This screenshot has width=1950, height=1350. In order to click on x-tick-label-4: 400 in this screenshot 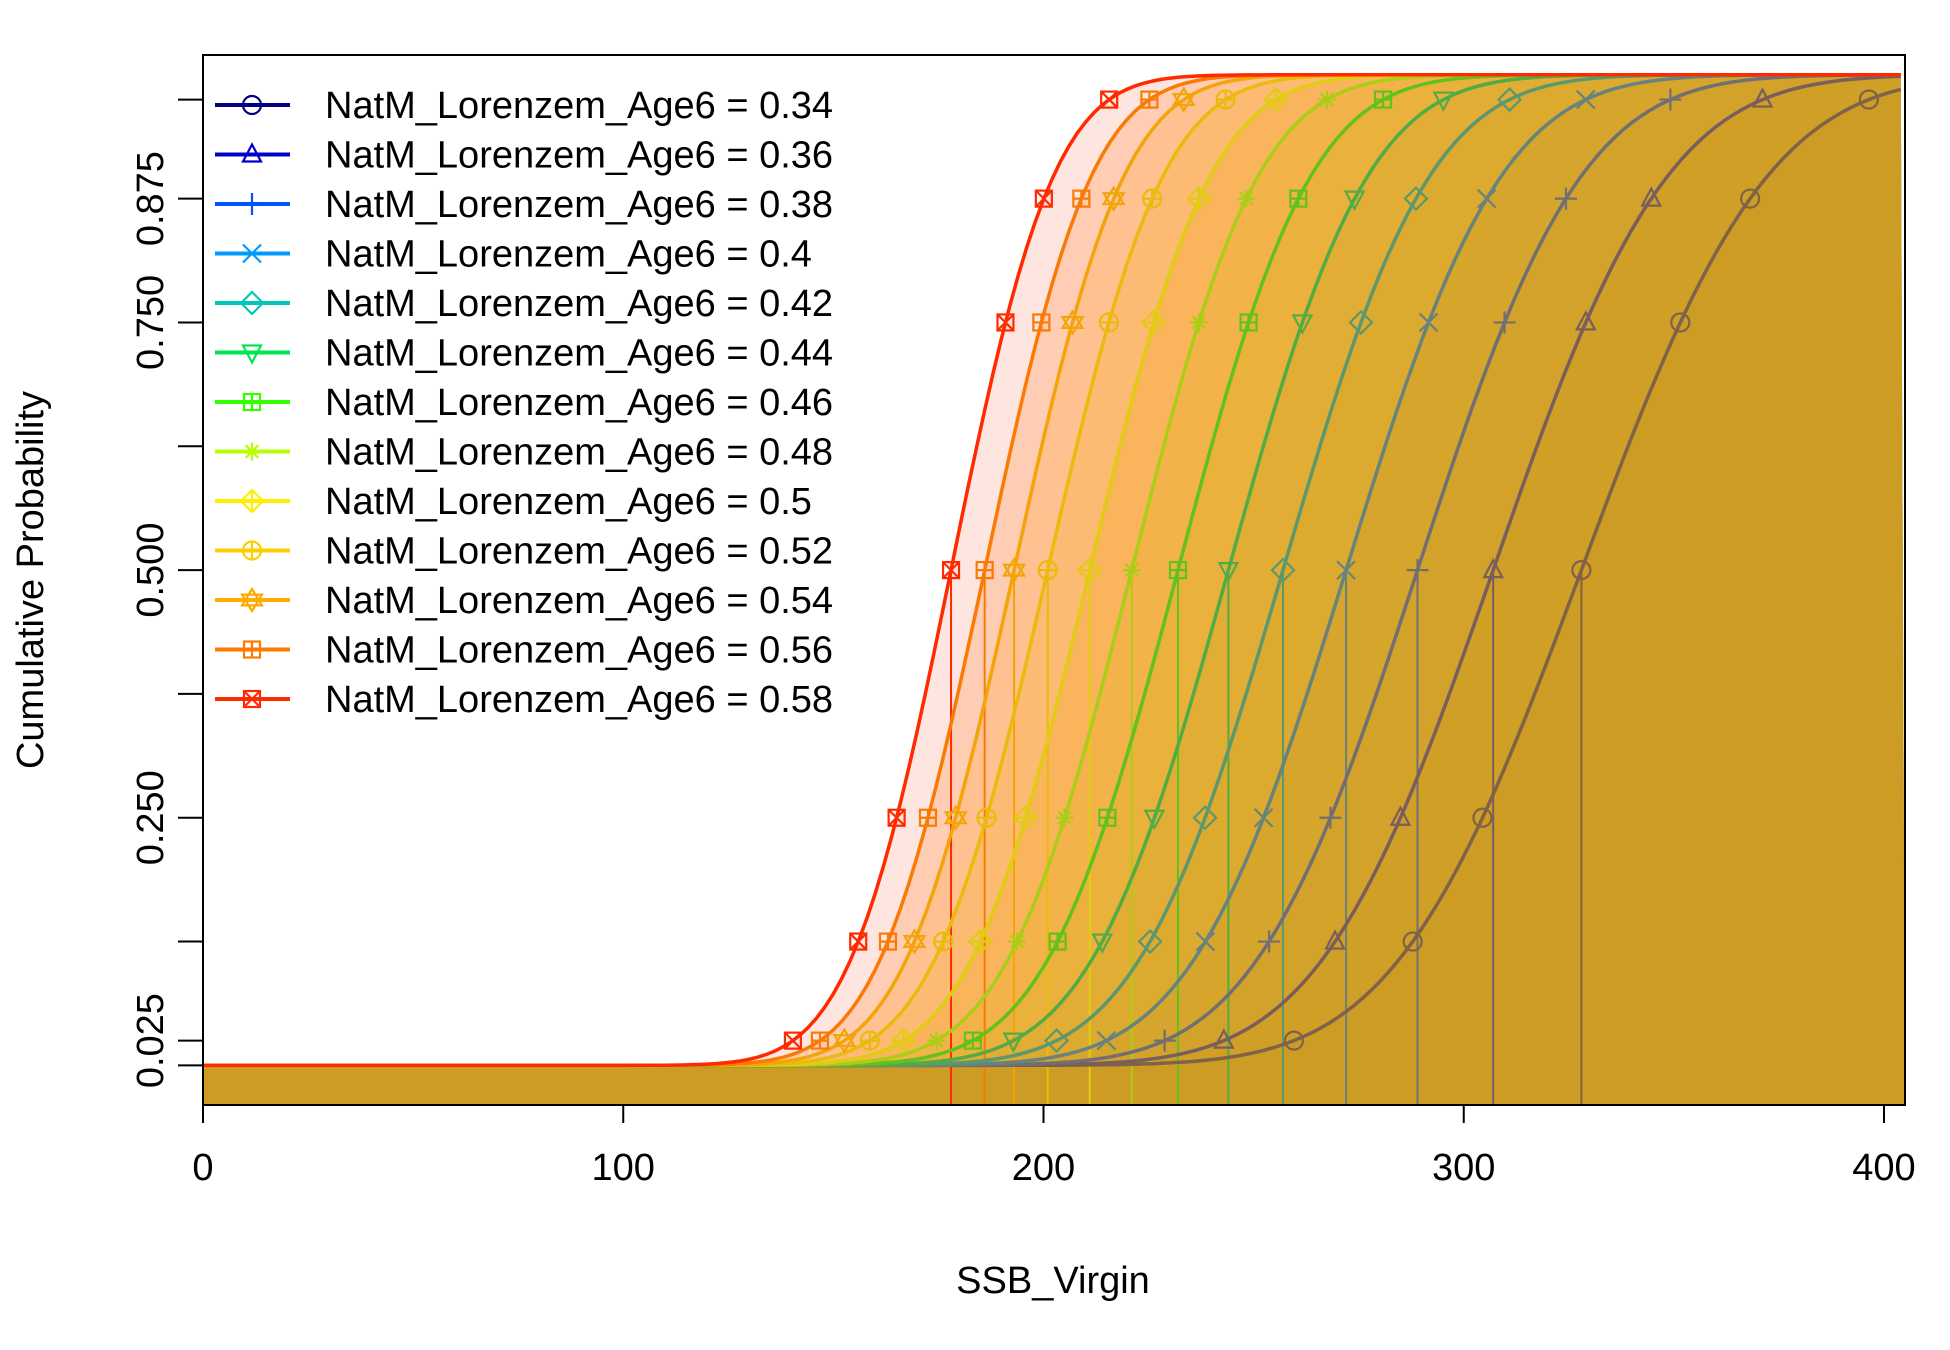, I will do `click(1883, 1168)`.